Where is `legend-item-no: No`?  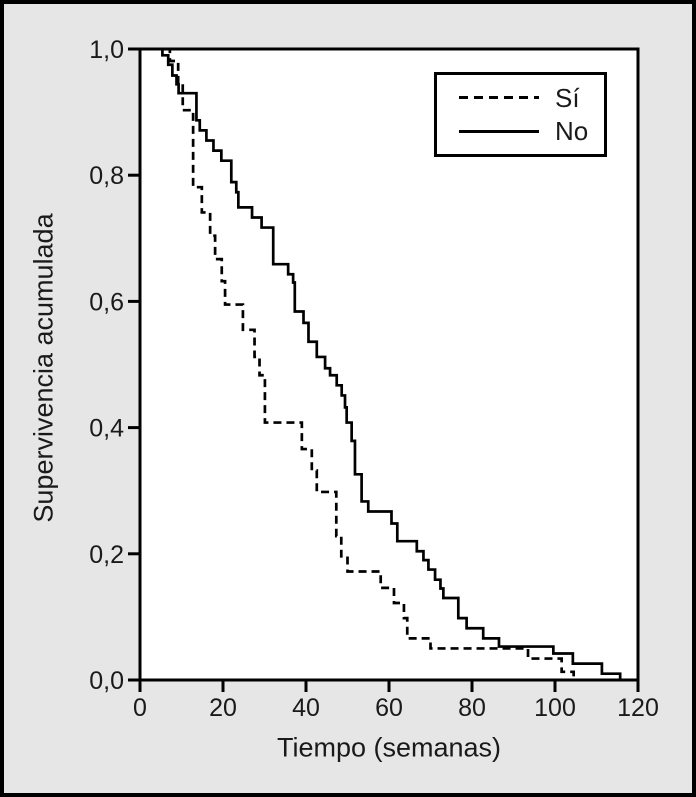
legend-item-no: No is located at coordinates (531, 131).